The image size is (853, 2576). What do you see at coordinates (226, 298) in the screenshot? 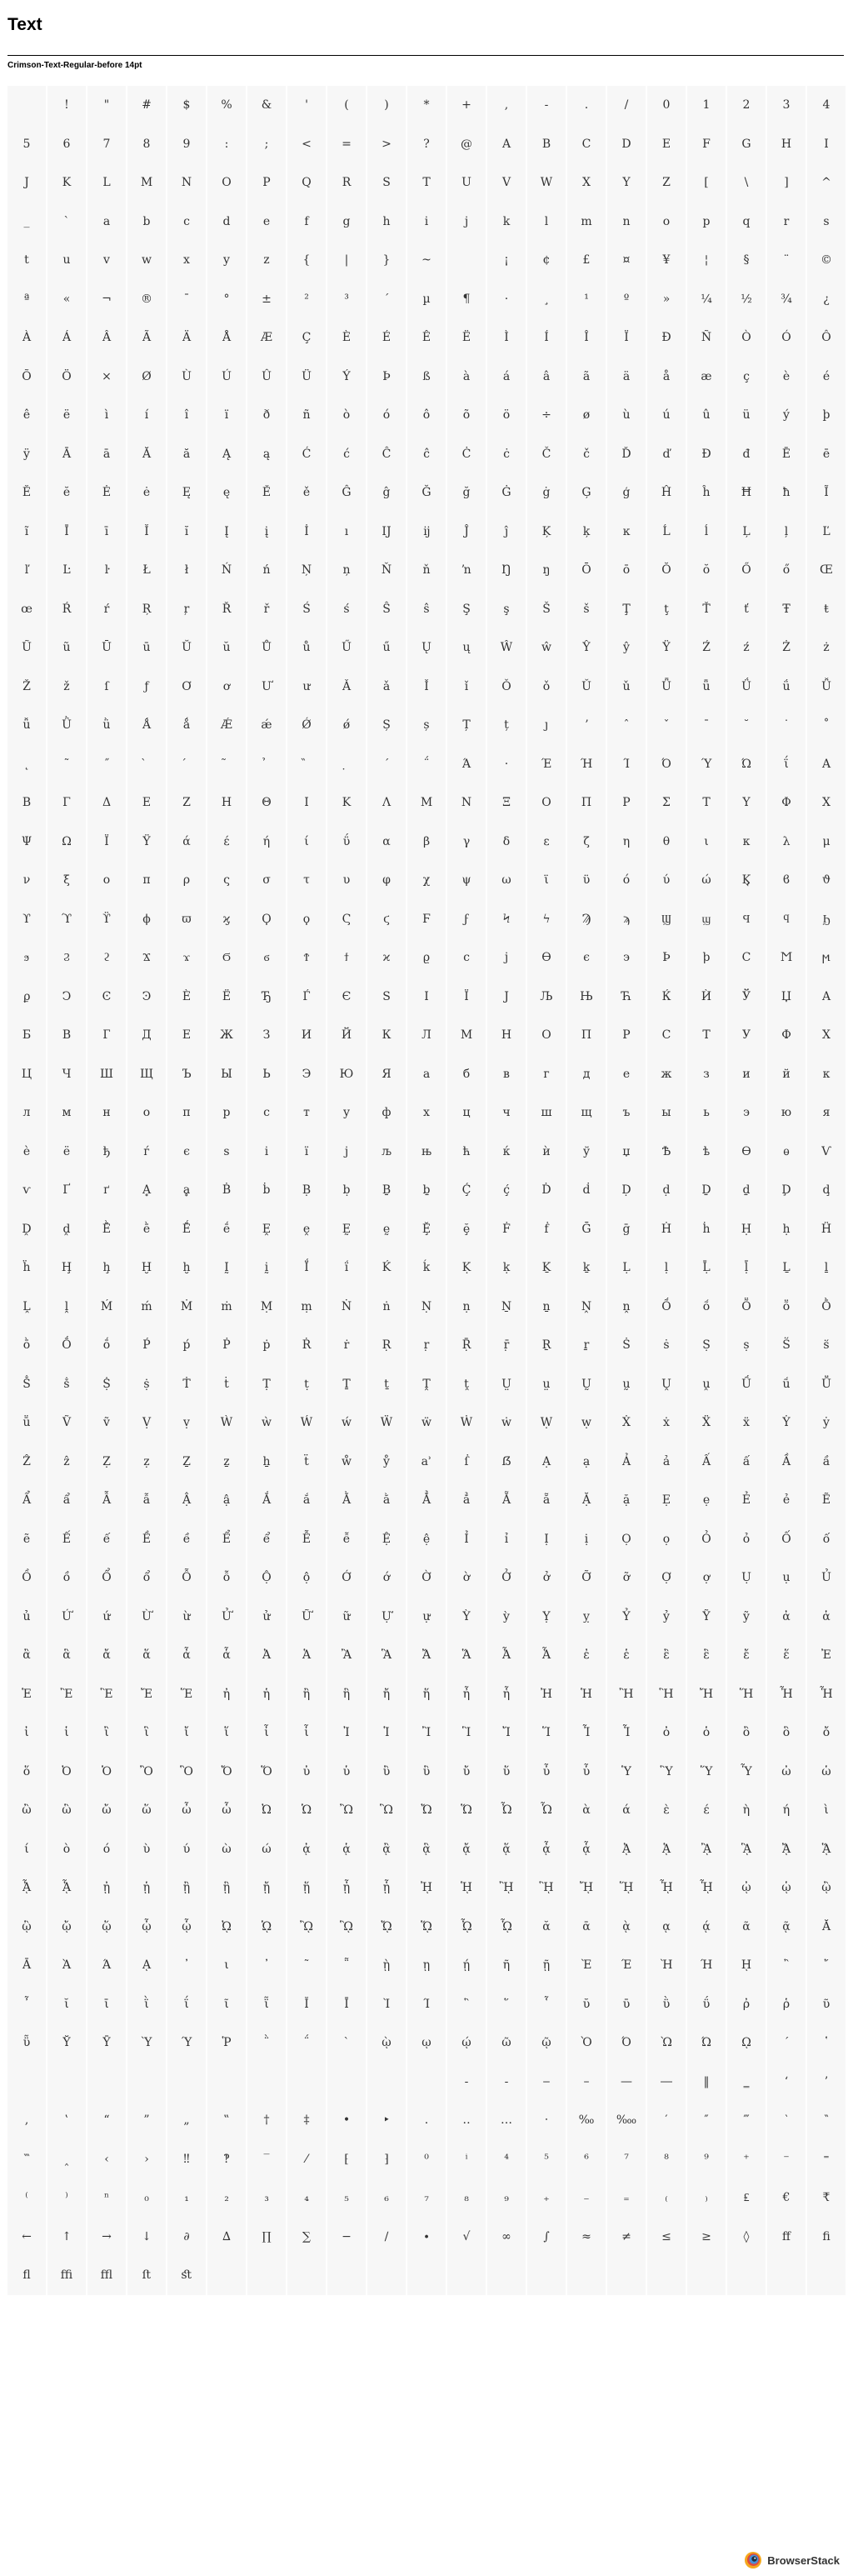
I see `glyph-cell: °` at bounding box center [226, 298].